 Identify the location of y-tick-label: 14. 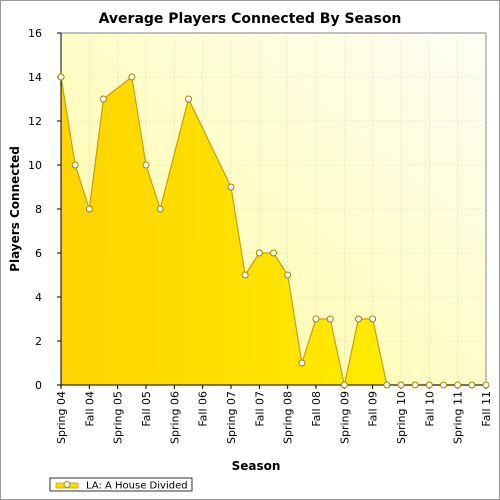
(35, 77).